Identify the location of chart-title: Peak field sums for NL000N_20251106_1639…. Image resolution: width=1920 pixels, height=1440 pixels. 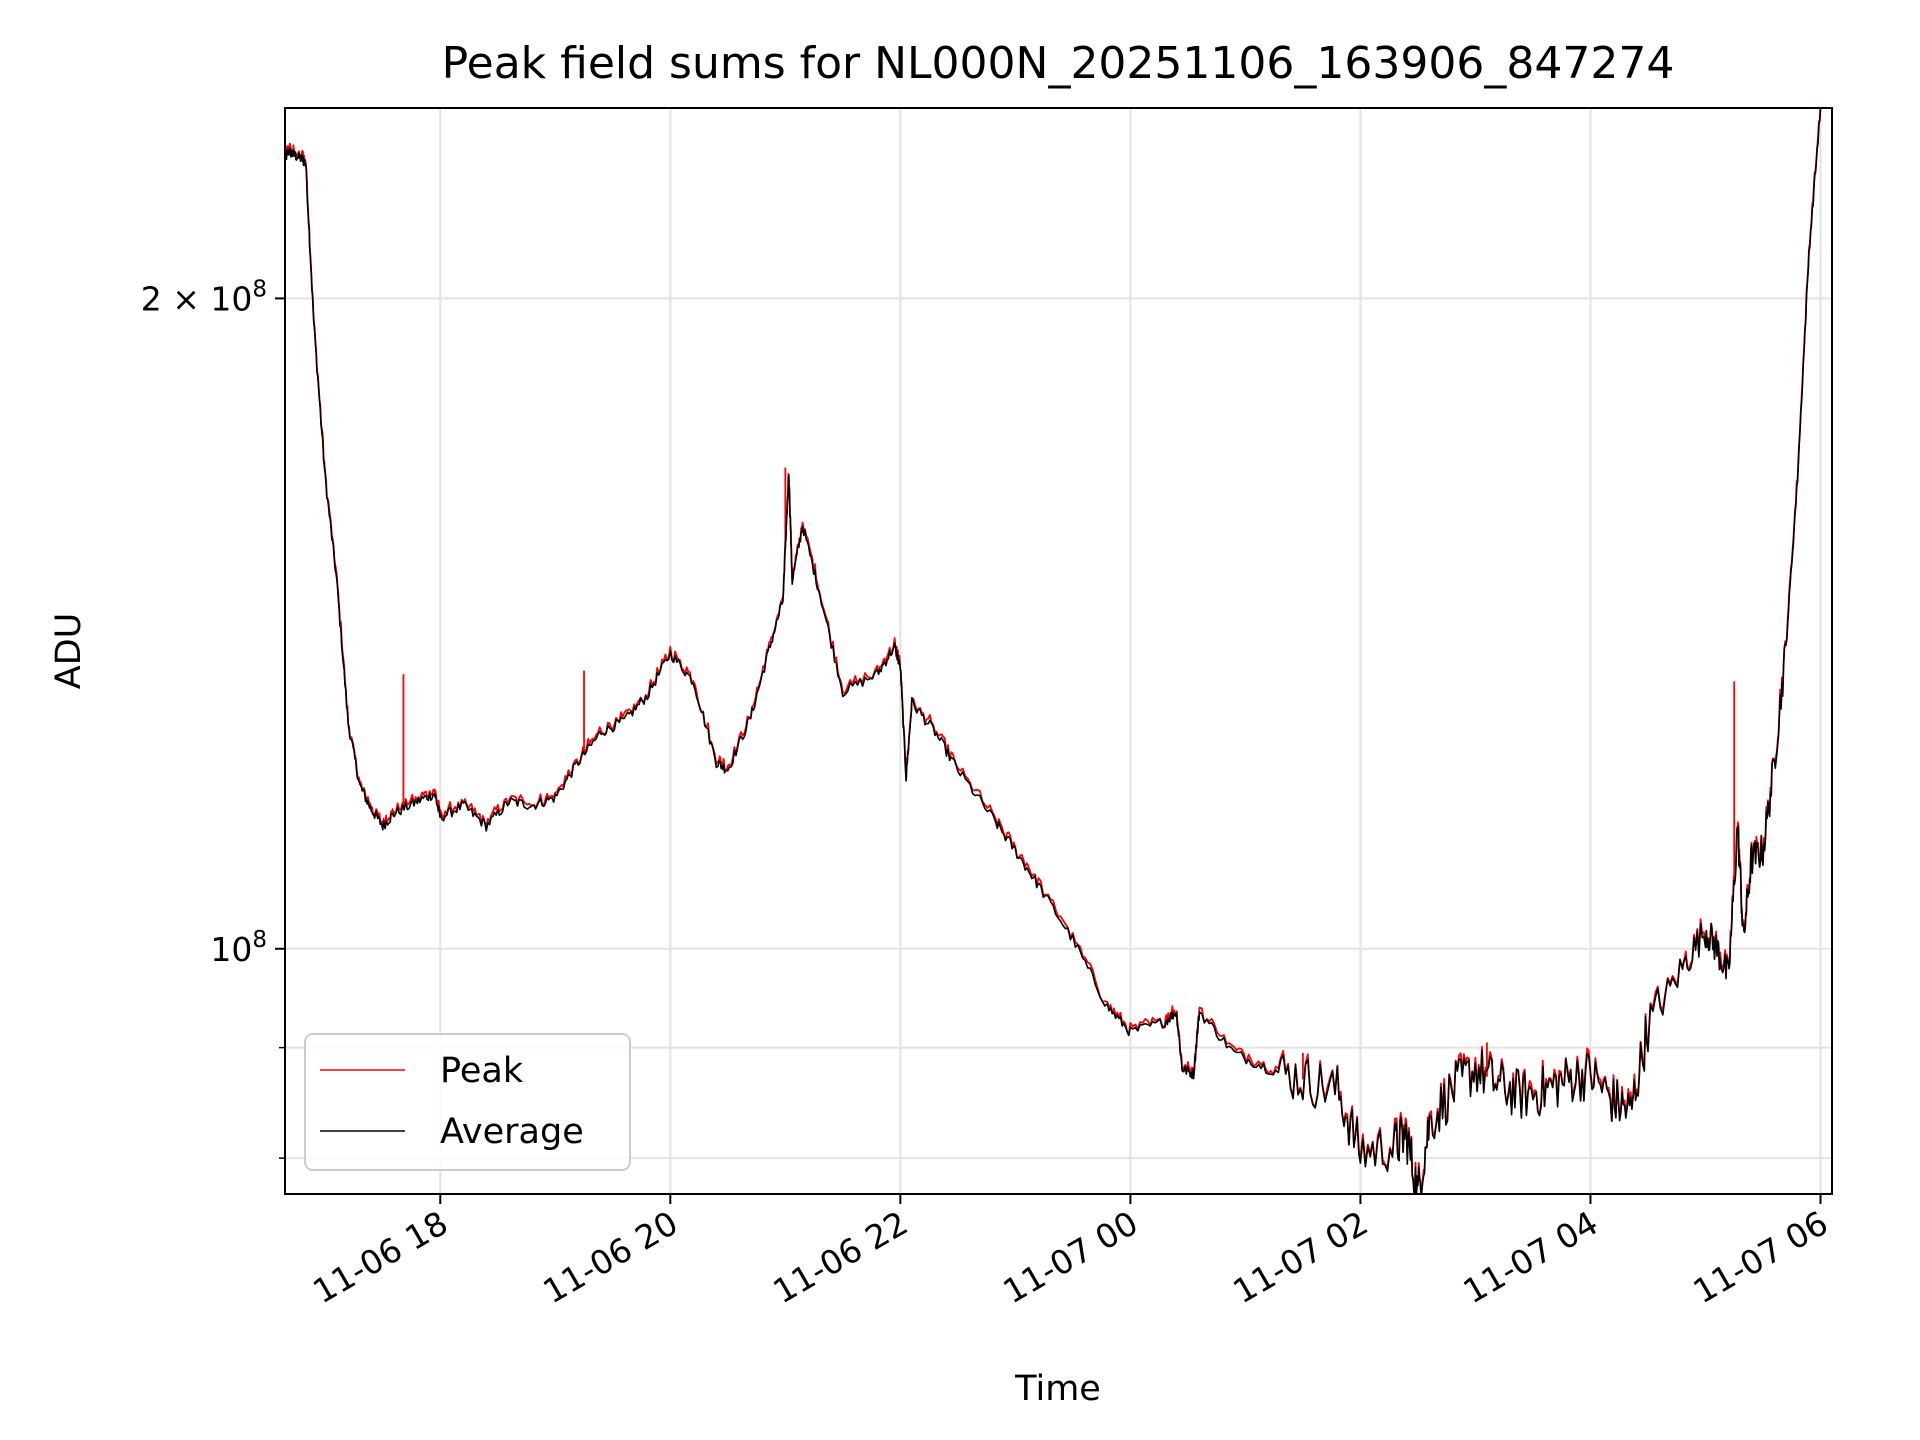
(1058, 63).